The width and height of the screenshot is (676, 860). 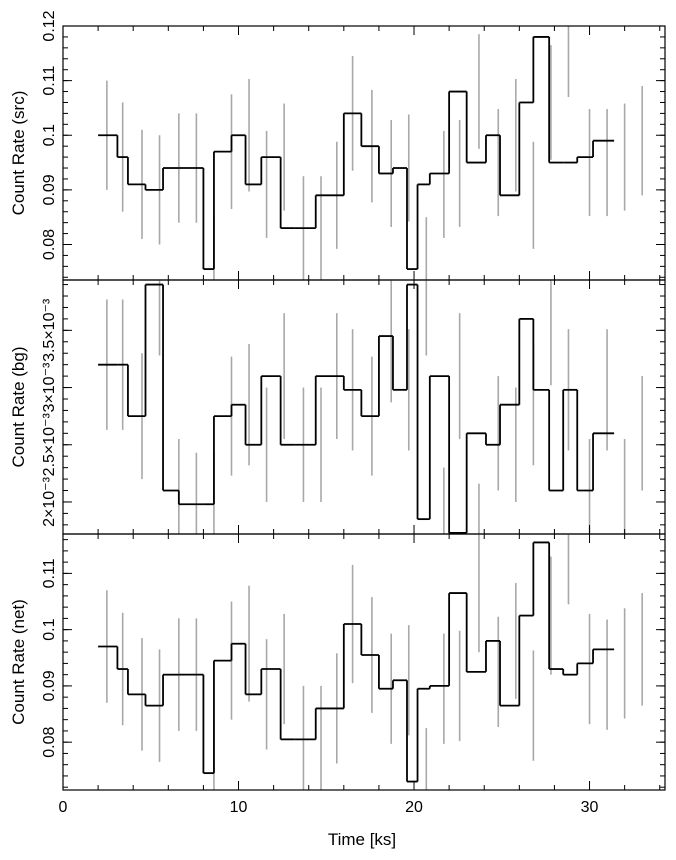 I want to click on y-axis-title: Count Rate (net), so click(x=18, y=662).